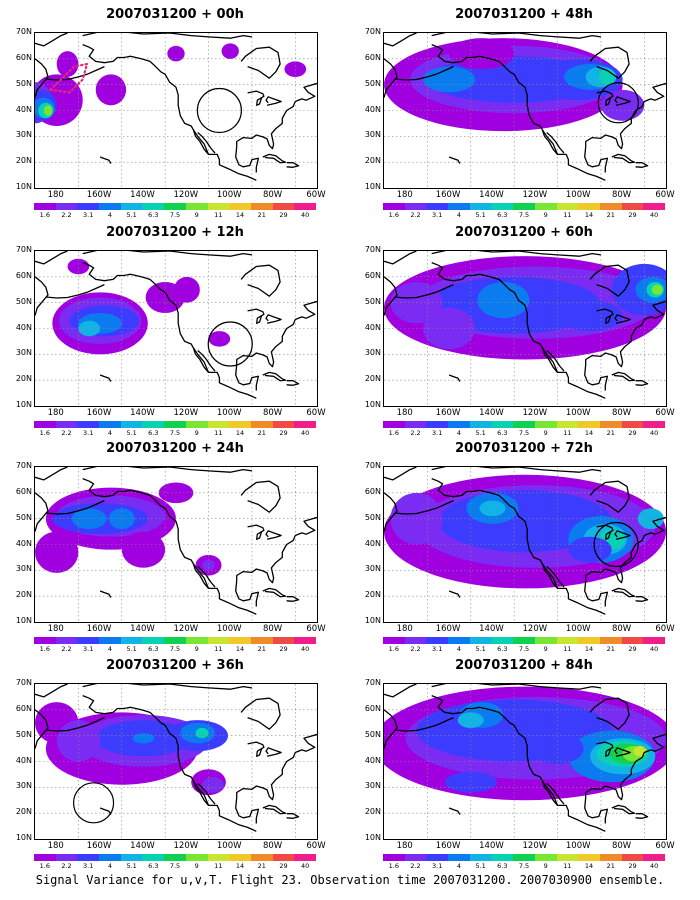 The image size is (700, 900). What do you see at coordinates (316, 629) in the screenshot?
I see `longitude-tick-label: 60W` at bounding box center [316, 629].